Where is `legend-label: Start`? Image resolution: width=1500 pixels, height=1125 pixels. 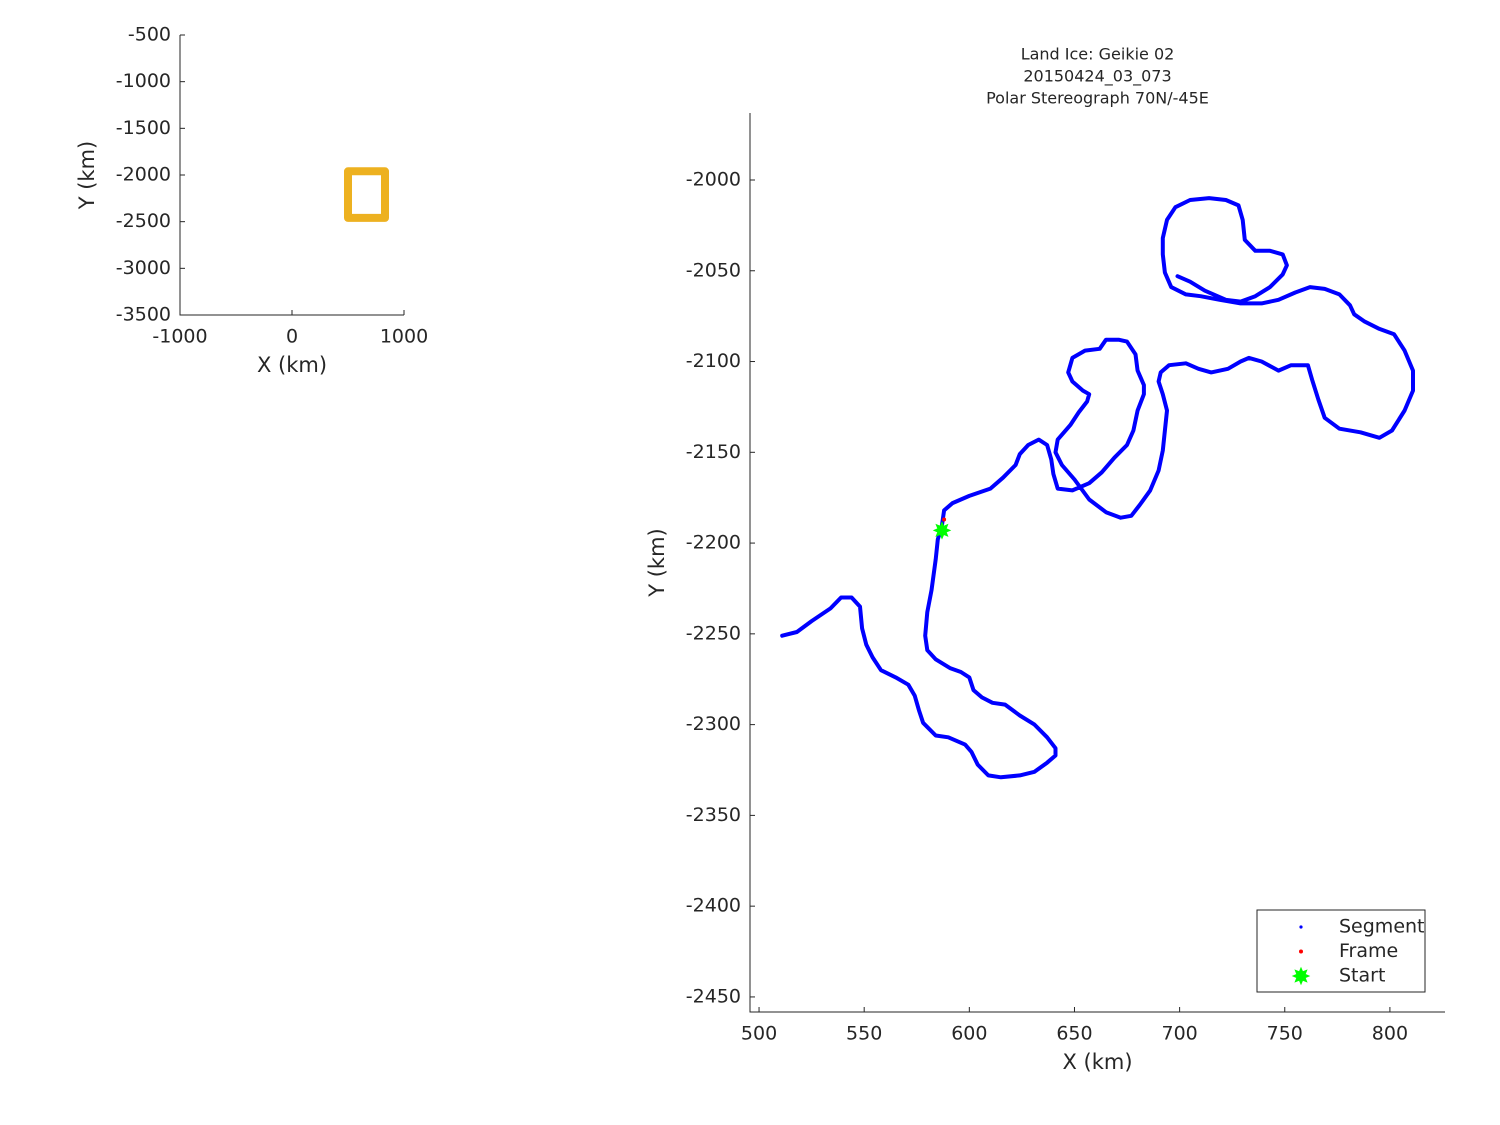 legend-label: Start is located at coordinates (1362, 976).